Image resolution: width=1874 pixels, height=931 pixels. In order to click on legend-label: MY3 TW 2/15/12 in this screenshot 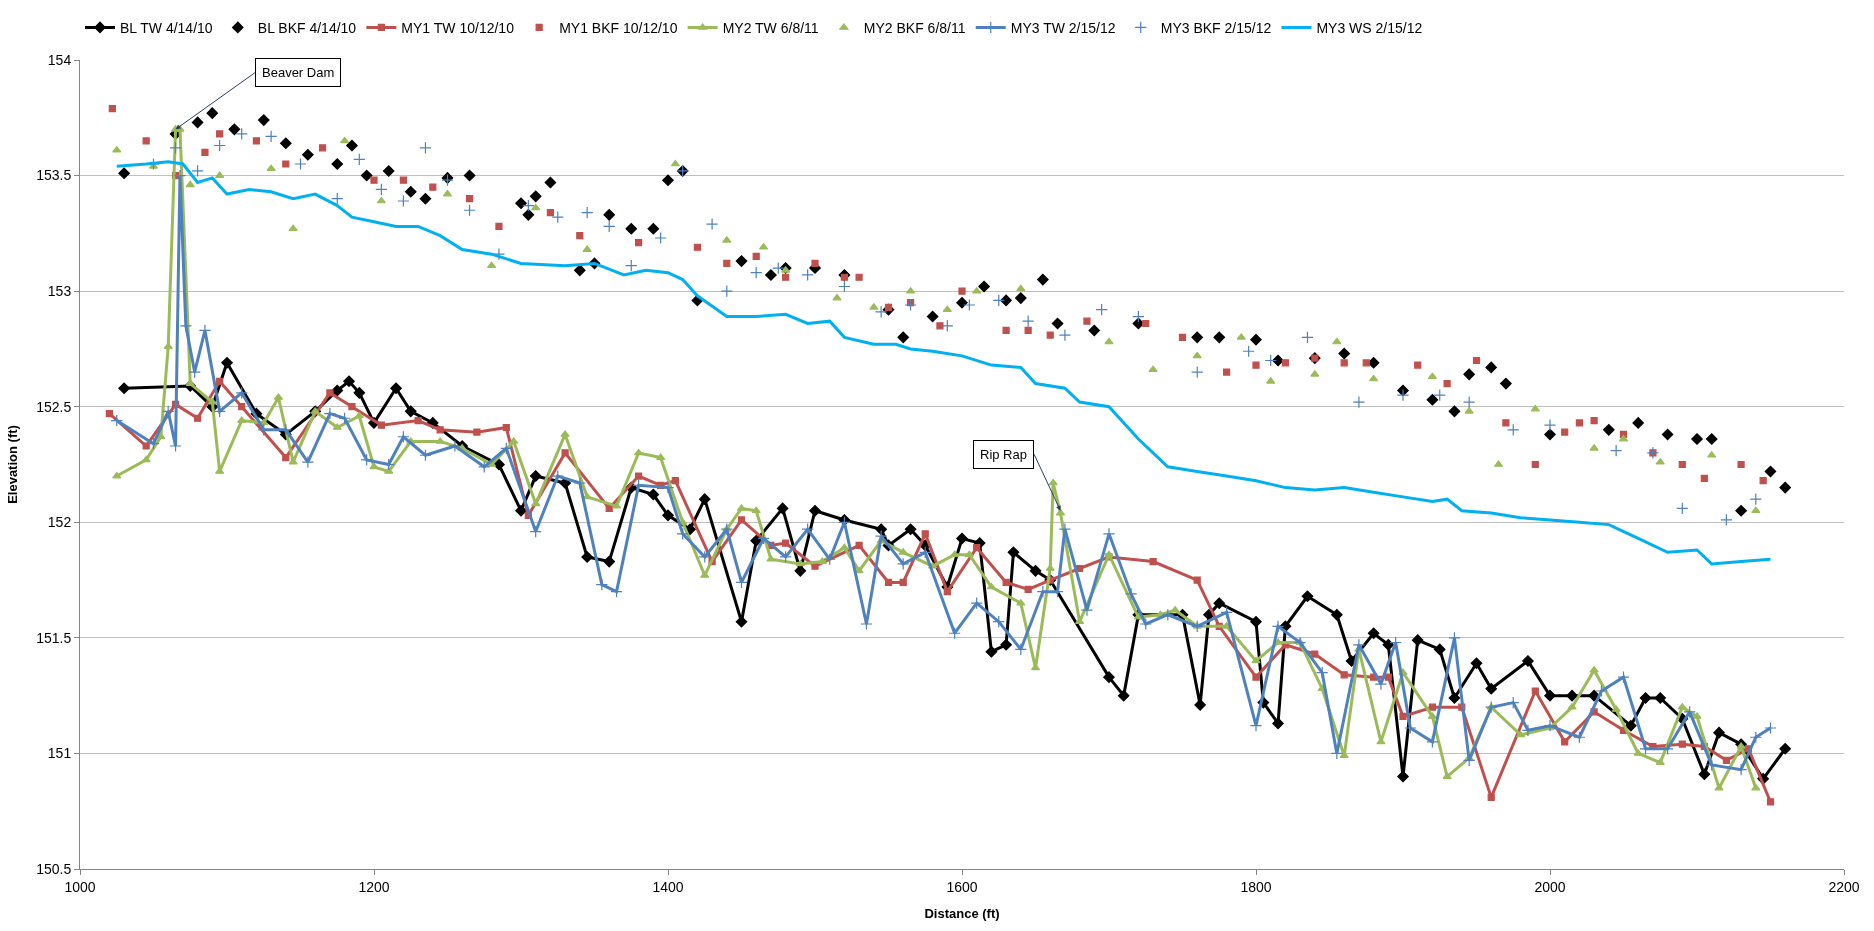, I will do `click(1063, 27)`.